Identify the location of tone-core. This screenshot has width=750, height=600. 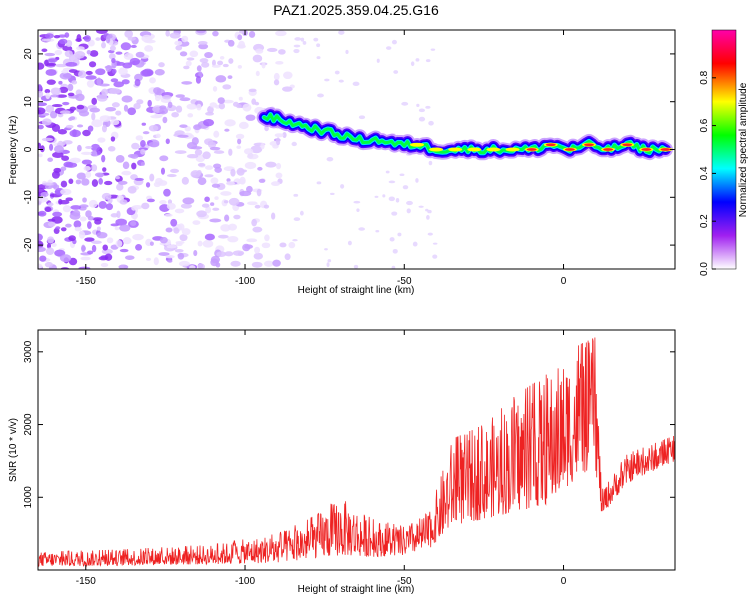
(569, 149).